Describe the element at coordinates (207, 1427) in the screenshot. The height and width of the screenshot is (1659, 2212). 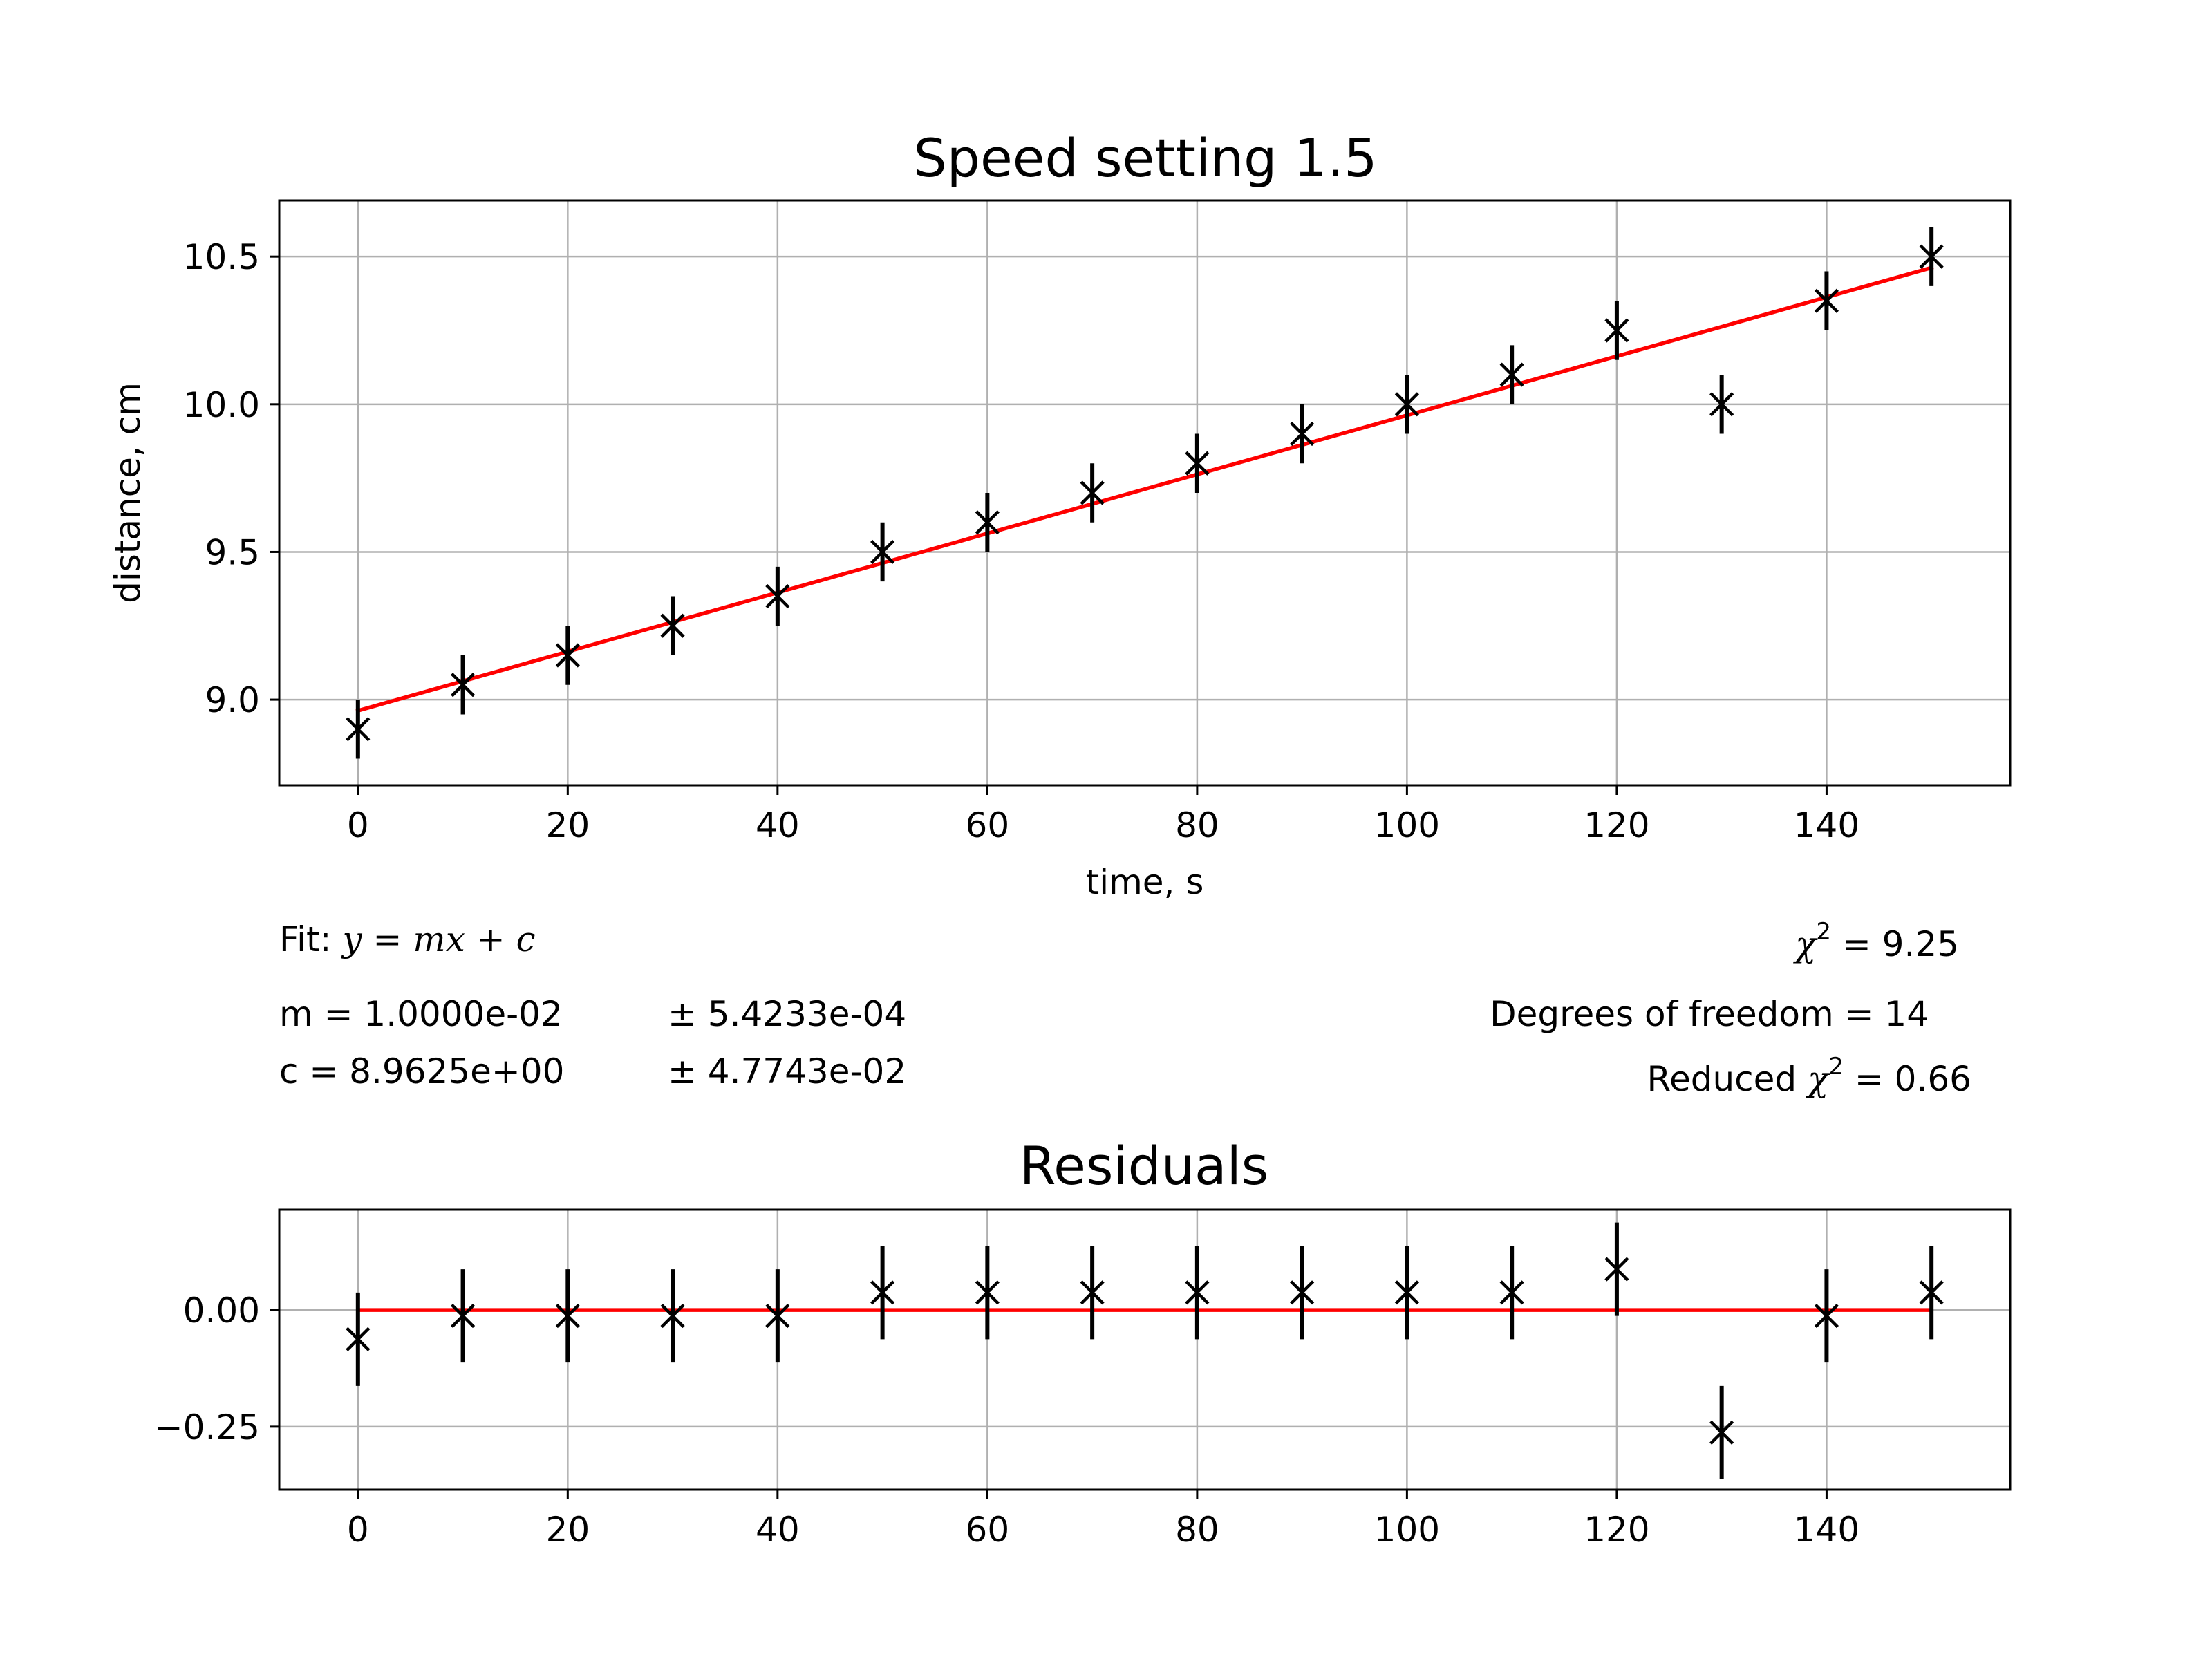
I see `residuals-ytick-label-1: −0.25` at that location.